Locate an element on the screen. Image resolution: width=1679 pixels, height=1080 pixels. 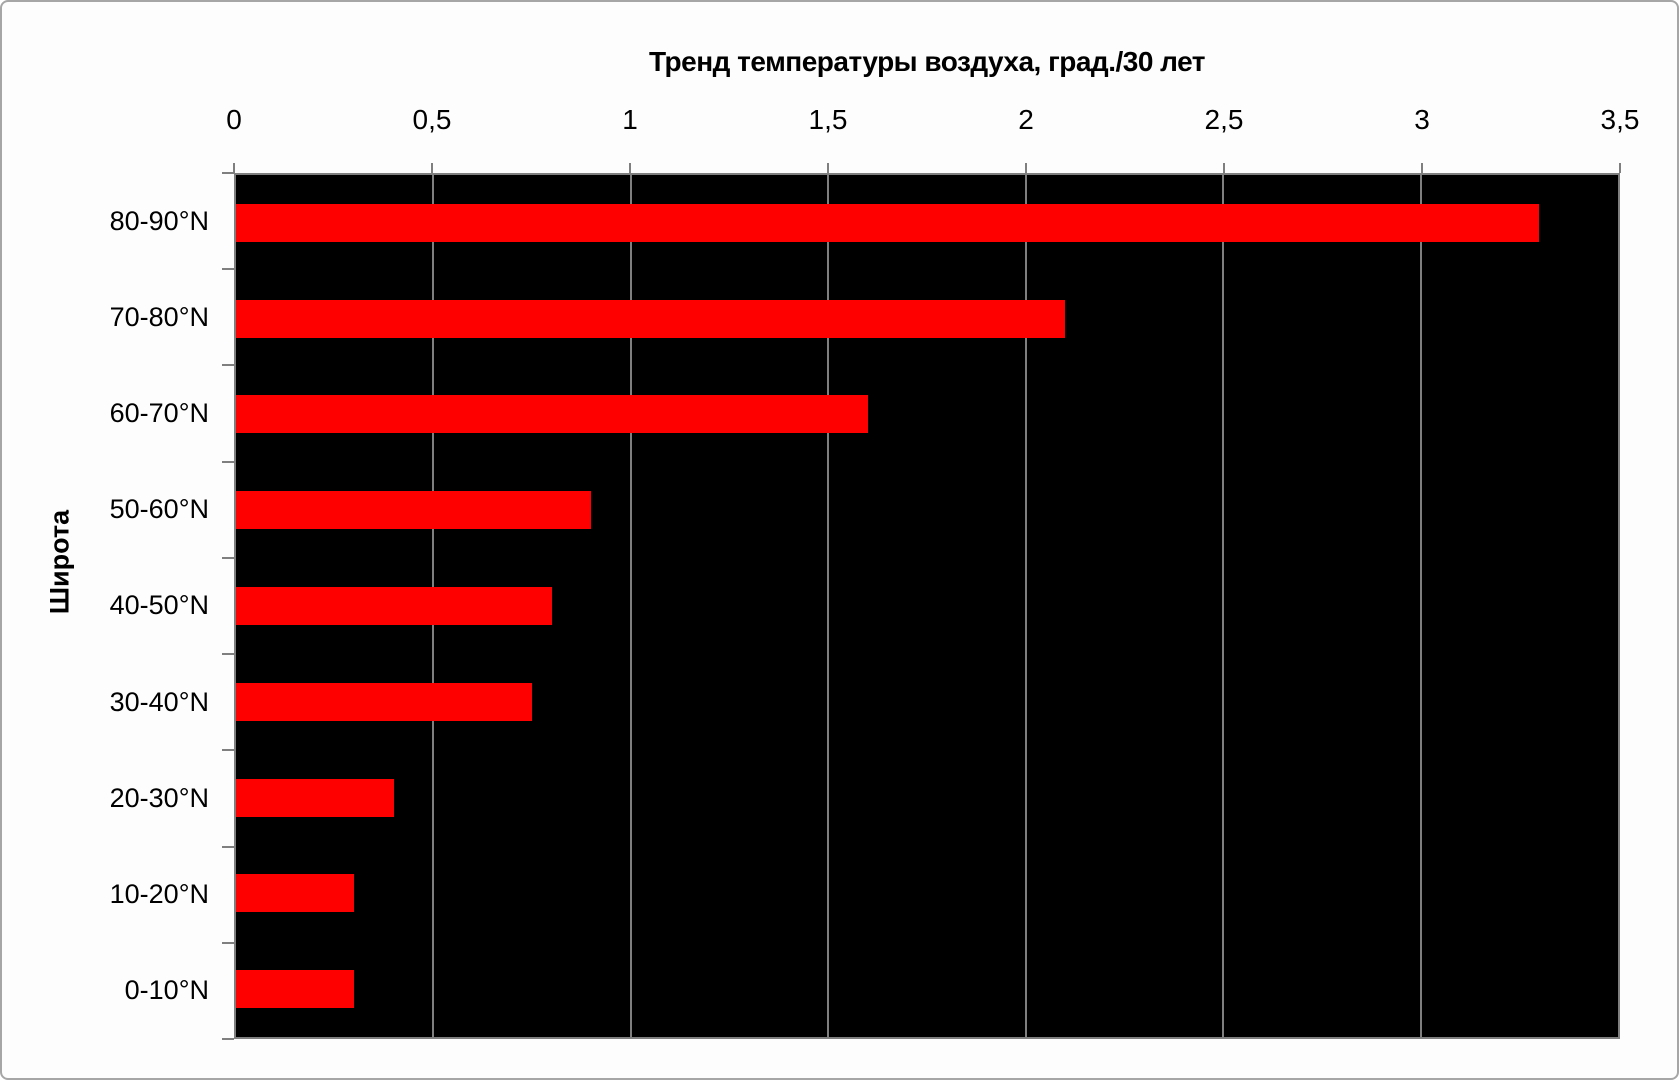
x-tick-label: 1,5 is located at coordinates (828, 119).